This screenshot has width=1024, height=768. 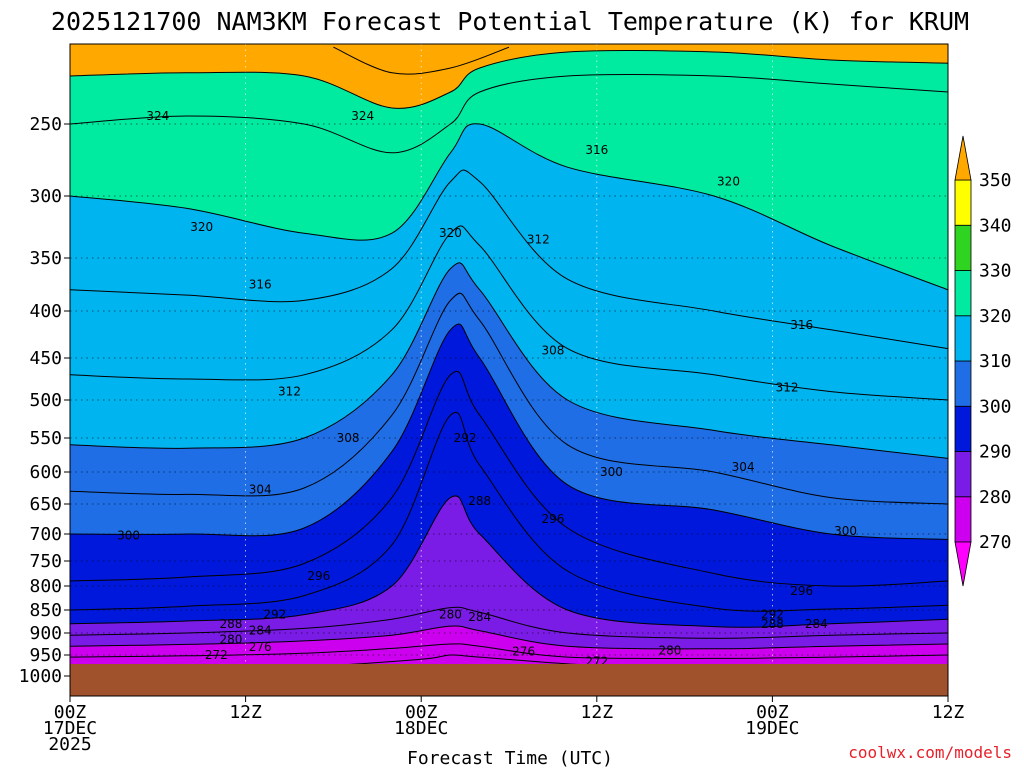 I want to click on y-tick-label-550: 550, so click(x=45, y=438).